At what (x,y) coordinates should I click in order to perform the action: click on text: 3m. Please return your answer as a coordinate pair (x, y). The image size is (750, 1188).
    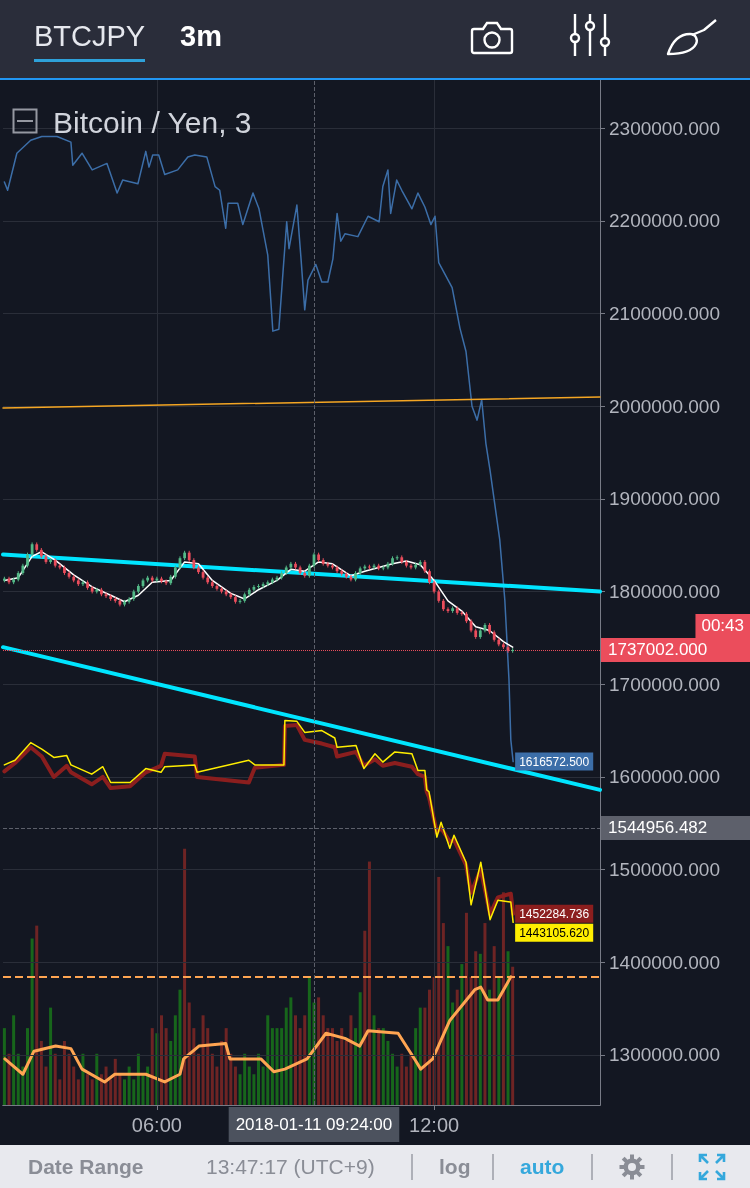
    Looking at the image, I should click on (201, 36).